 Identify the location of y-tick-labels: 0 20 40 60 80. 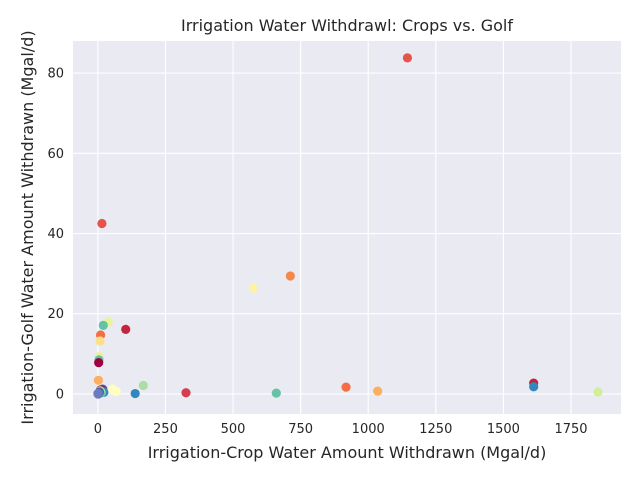
(55, 235).